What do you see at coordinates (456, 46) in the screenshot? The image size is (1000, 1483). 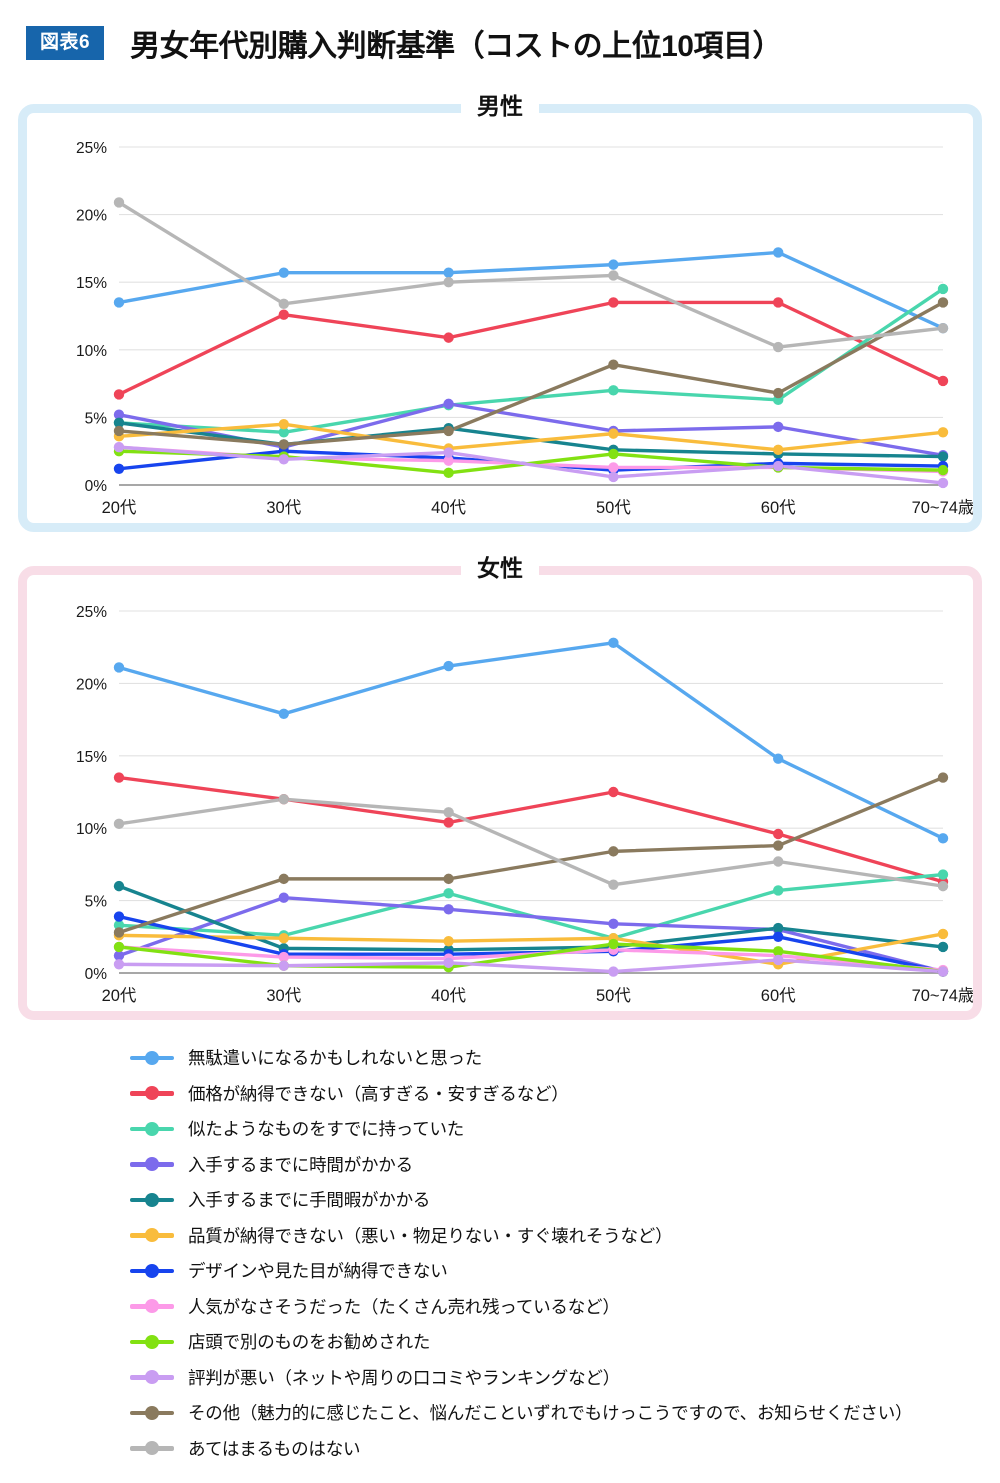 I see `page-title: 男女年代別購入判断基準（コストの上位10項目）` at bounding box center [456, 46].